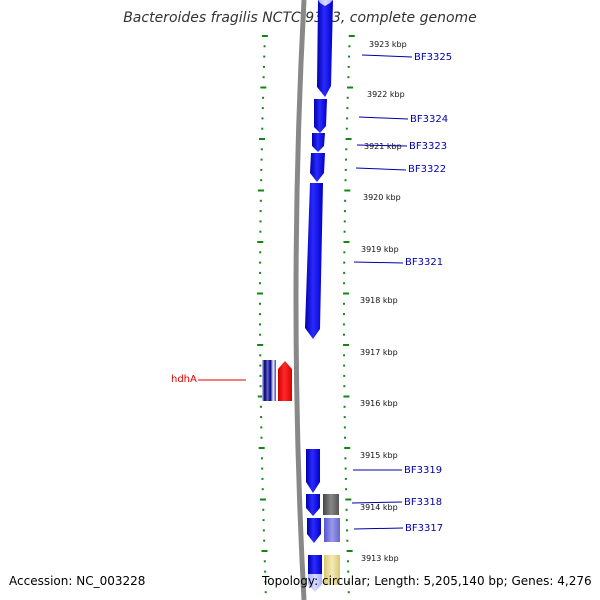  I want to click on left-tick-track, so click(262, 314).